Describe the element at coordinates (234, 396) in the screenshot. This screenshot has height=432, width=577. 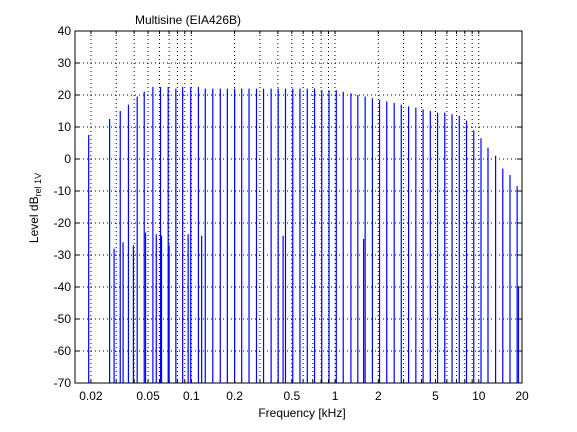
I see `x-tick-label: 0.2` at that location.